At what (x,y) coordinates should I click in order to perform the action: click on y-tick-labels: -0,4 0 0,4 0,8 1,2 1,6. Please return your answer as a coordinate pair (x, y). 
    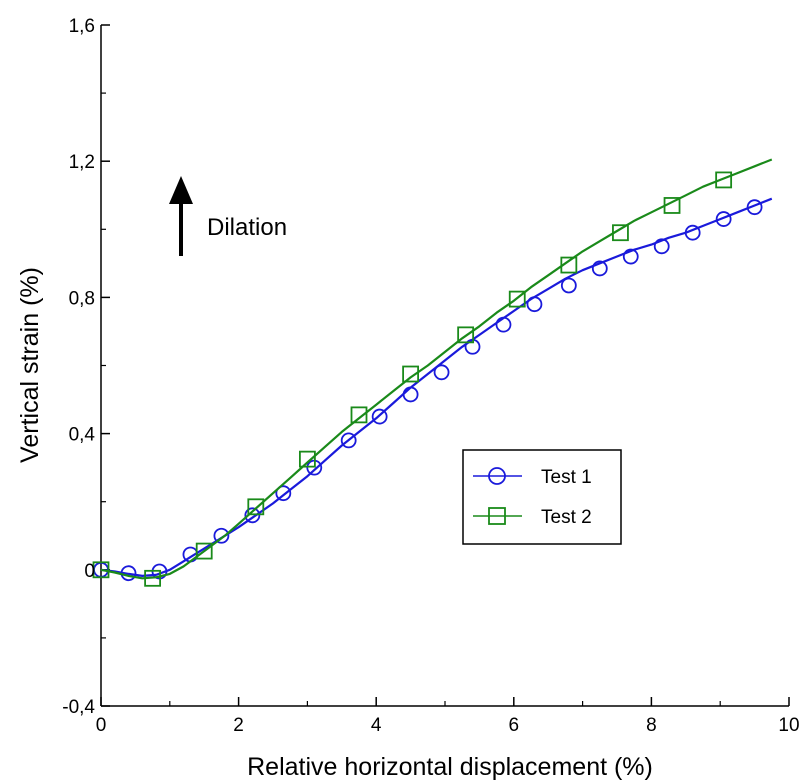
    Looking at the image, I should click on (78, 367).